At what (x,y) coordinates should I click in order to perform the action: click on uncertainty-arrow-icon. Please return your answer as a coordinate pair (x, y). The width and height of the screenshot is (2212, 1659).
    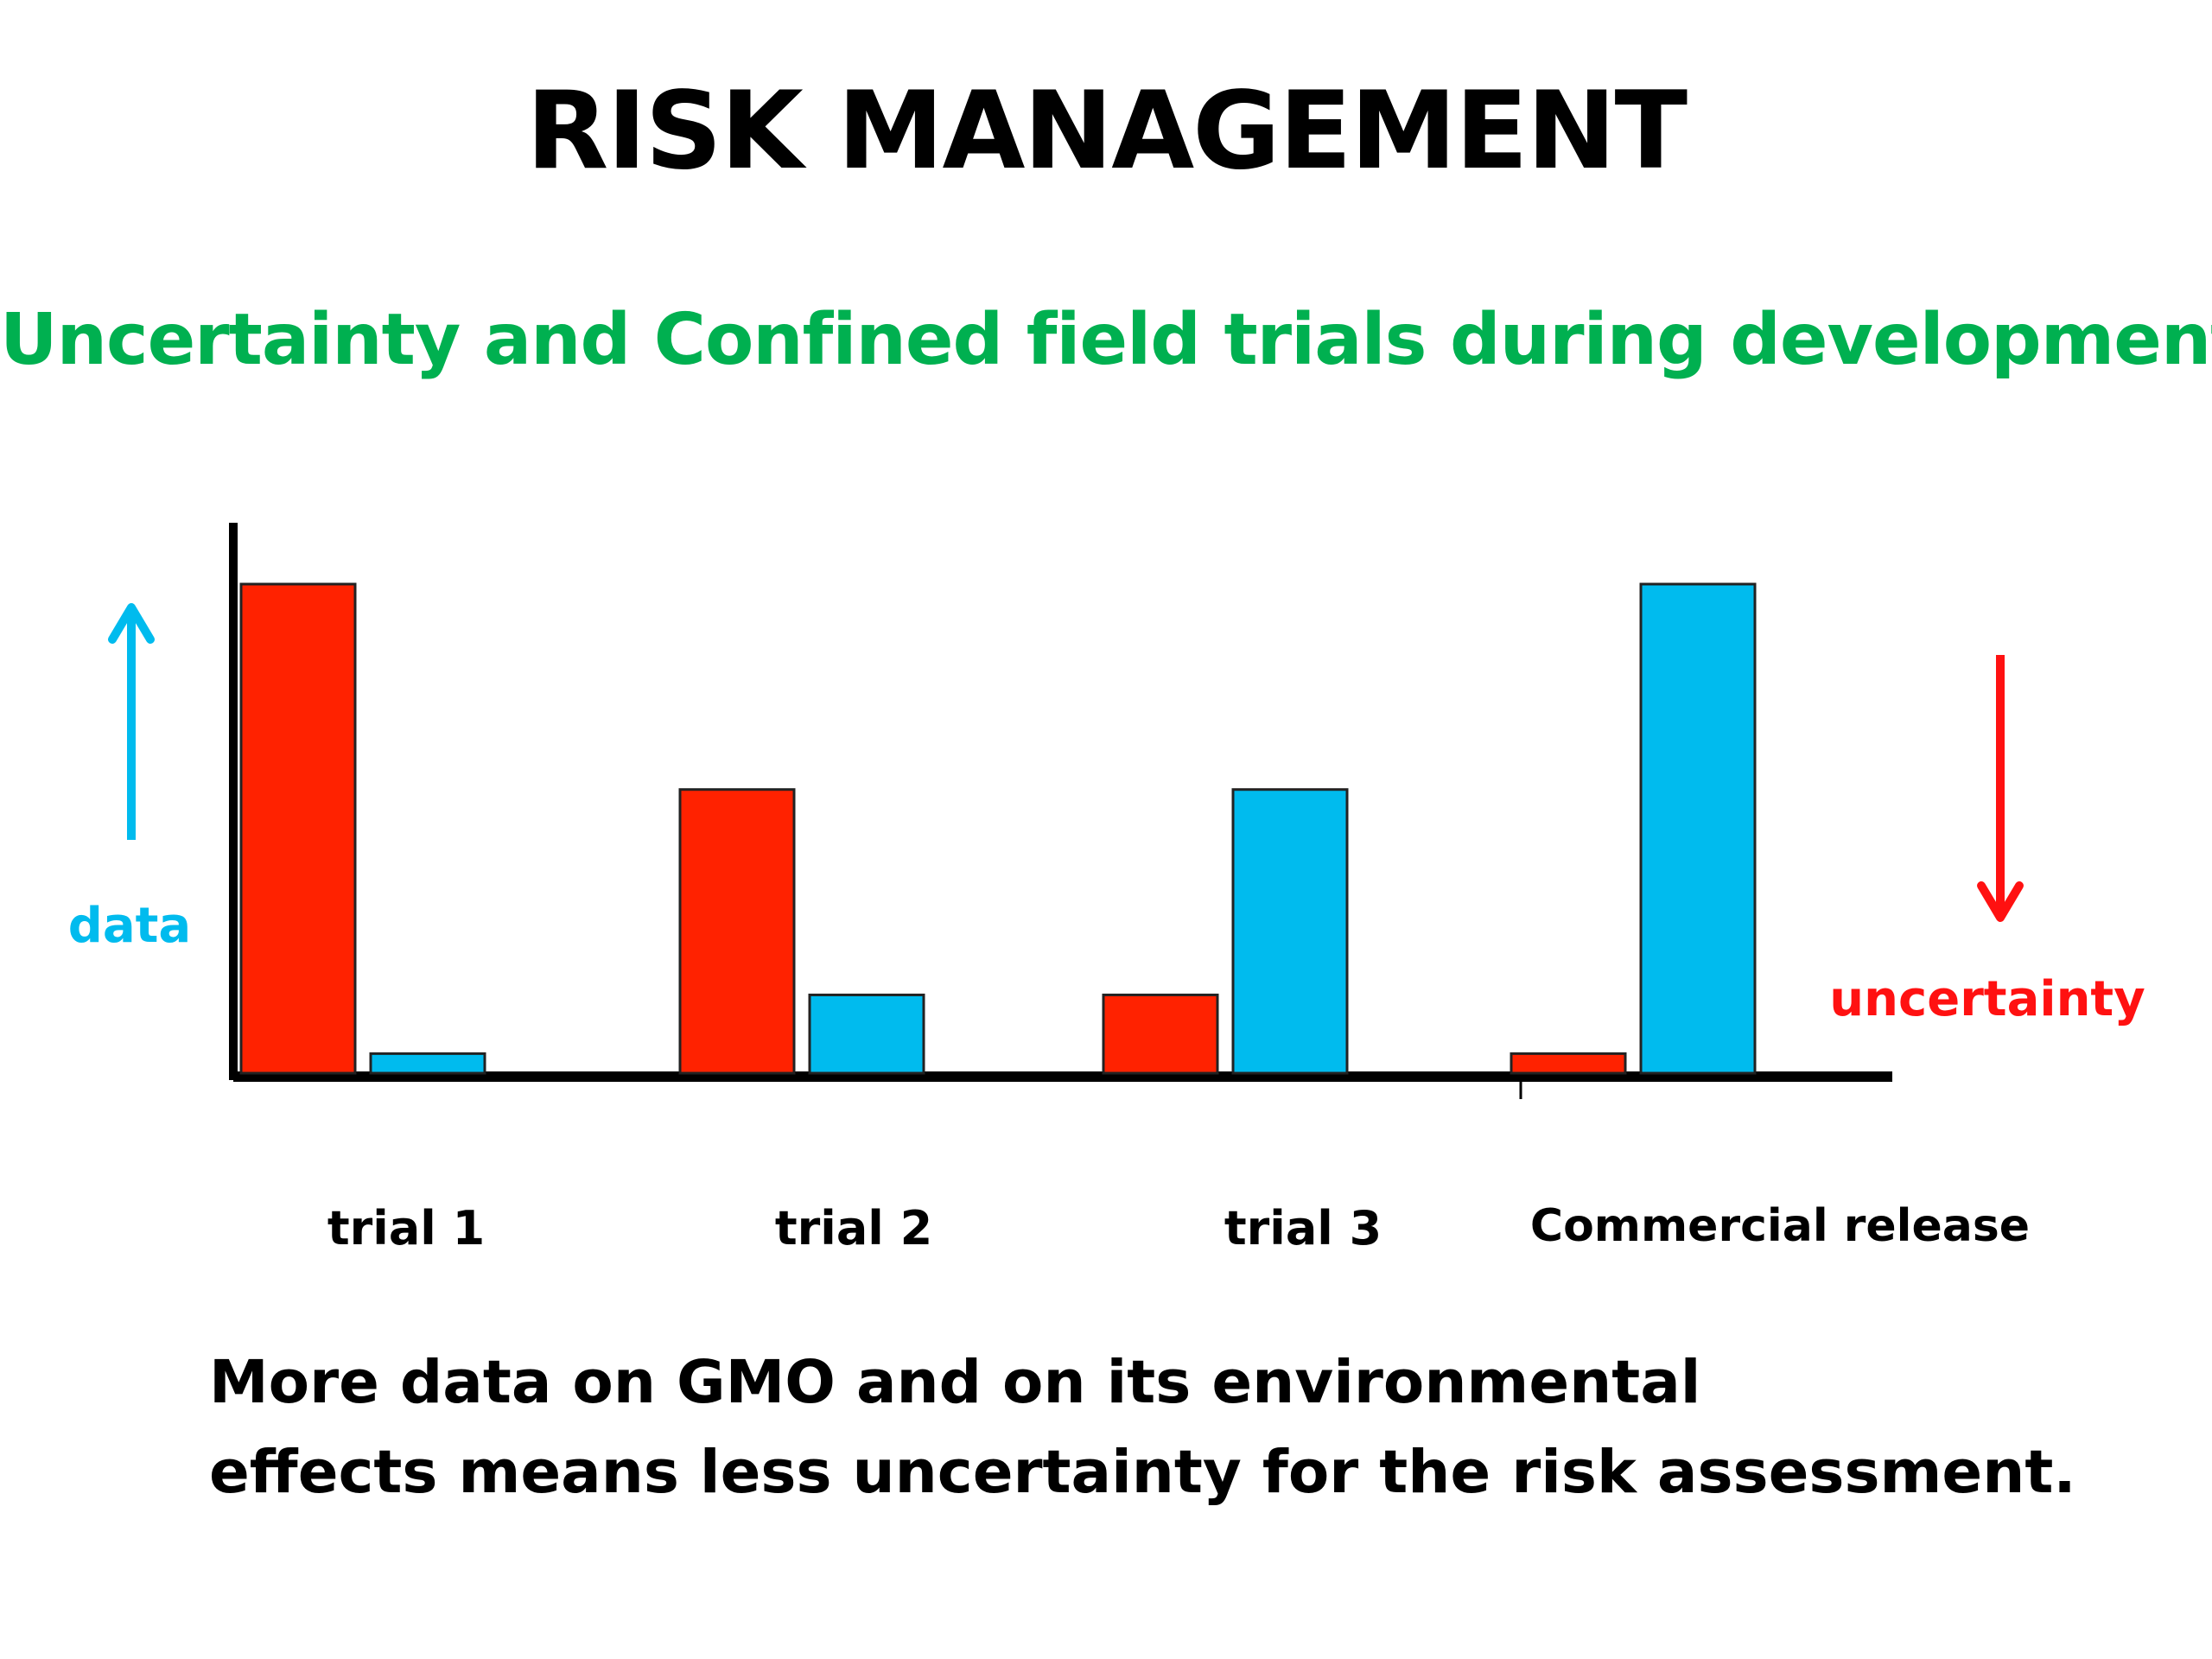
    Looking at the image, I should click on (2000, 788).